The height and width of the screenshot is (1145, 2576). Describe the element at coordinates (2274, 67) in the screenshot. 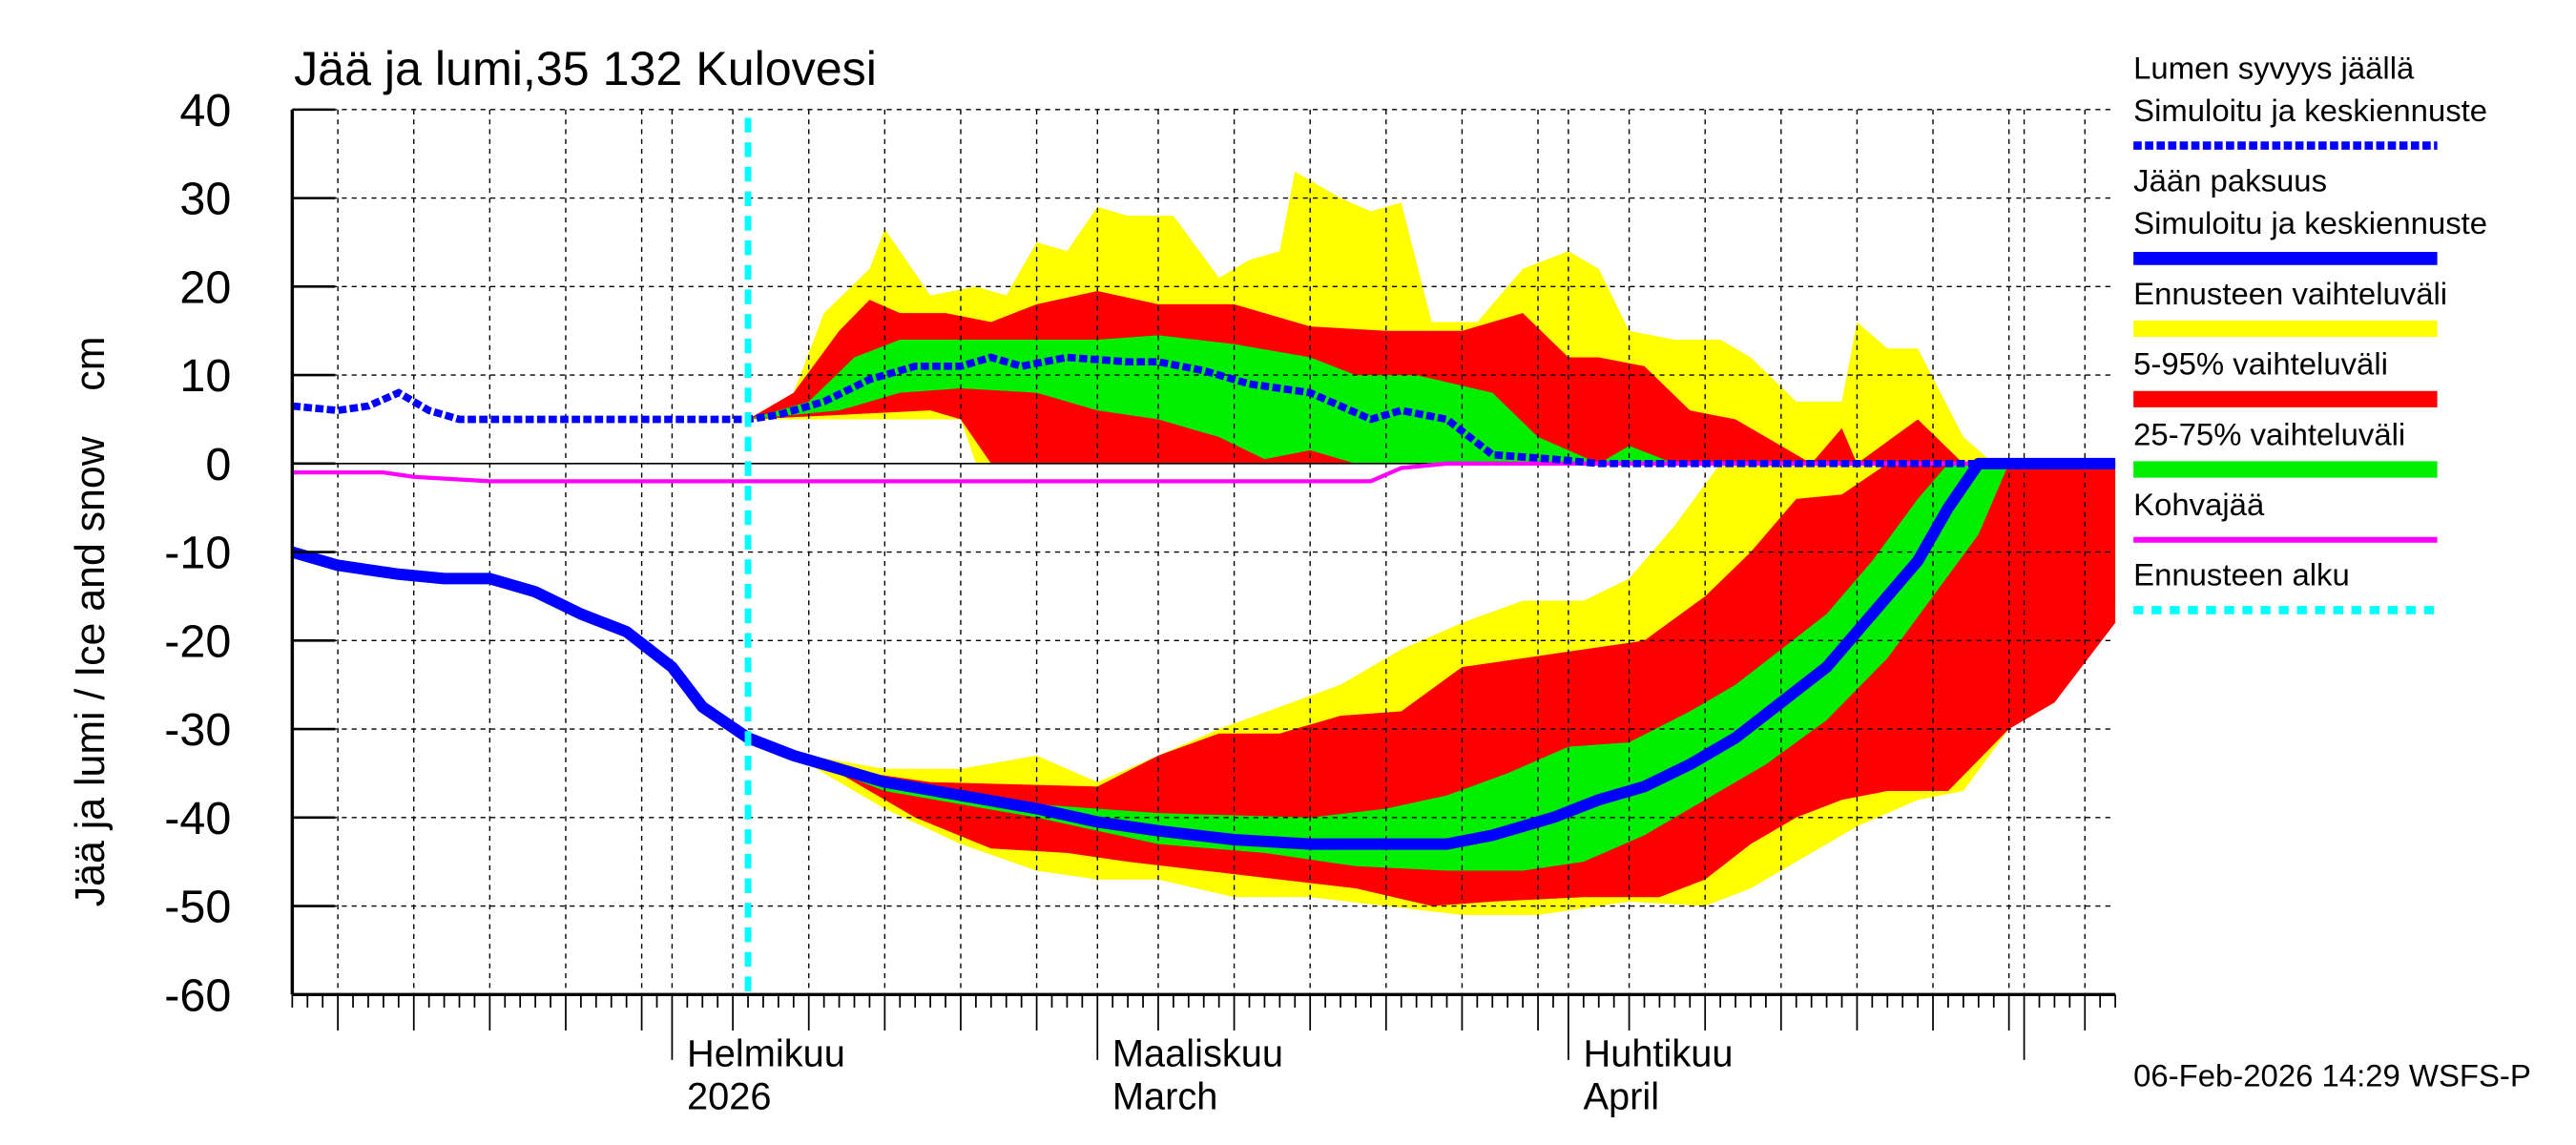

I see `legend-label: Lumen syvyys jäällä` at that location.